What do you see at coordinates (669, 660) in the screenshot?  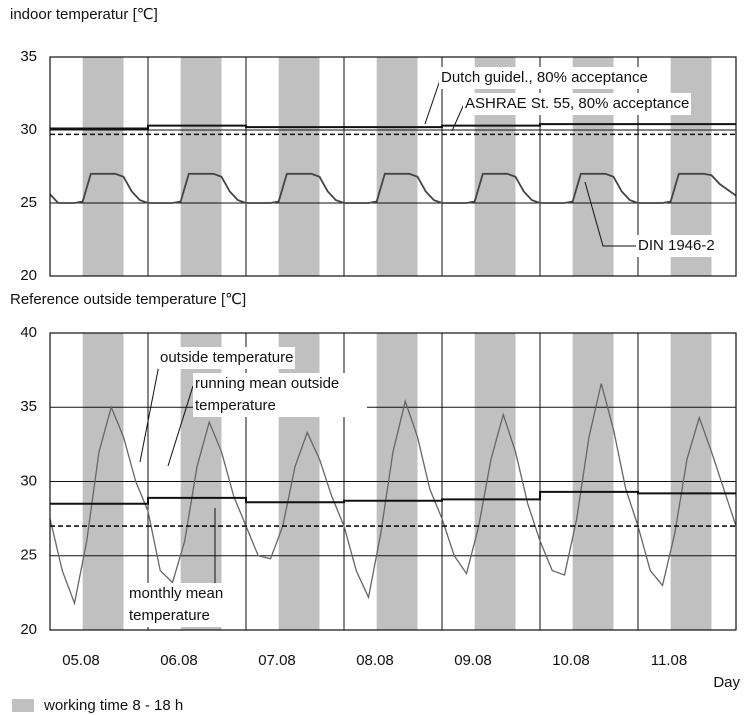 I see `x-tick-label: 11.08` at bounding box center [669, 660].